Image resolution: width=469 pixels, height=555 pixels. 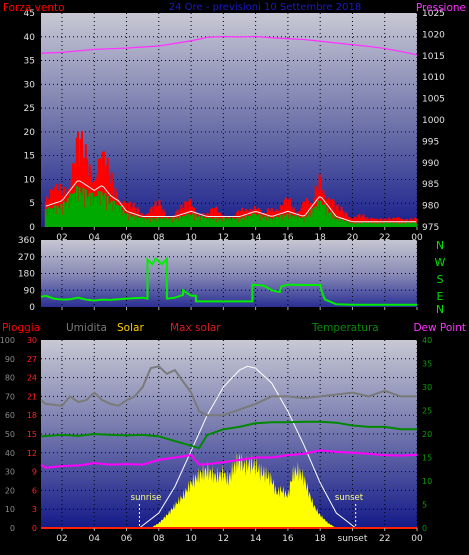 What do you see at coordinates (32, 340) in the screenshot?
I see `rain-tick-label: 30` at bounding box center [32, 340].